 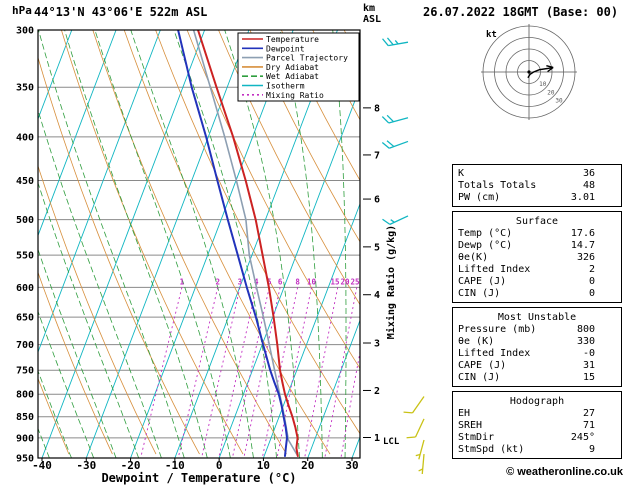 I want to click on stat-row: Totals Totals 48, so click(x=537, y=186).